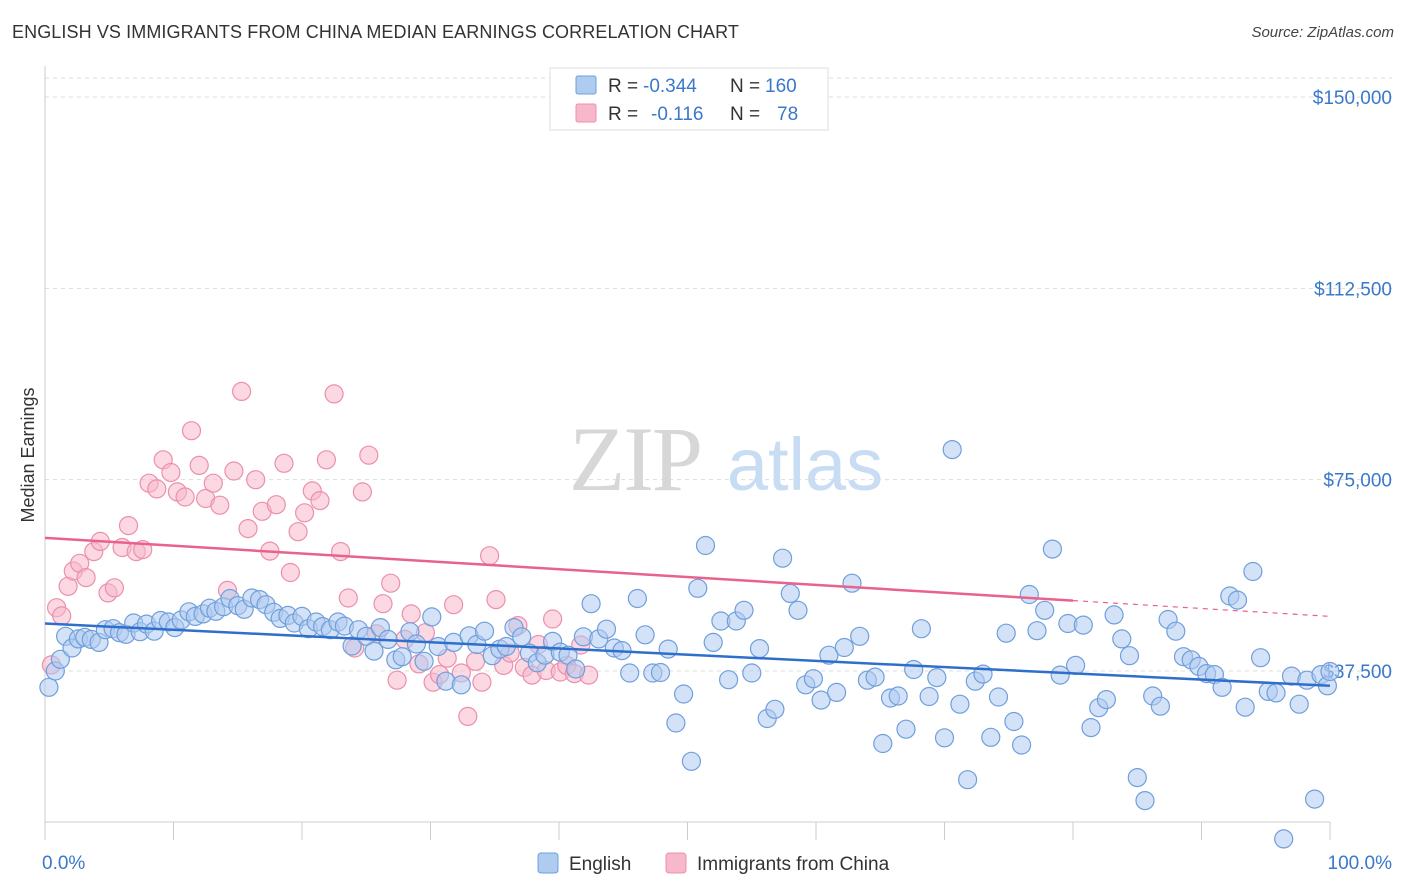 The height and width of the screenshot is (892, 1406). What do you see at coordinates (1322, 32) in the screenshot?
I see `source-label: Source: ZipAtlas.com` at bounding box center [1322, 32].